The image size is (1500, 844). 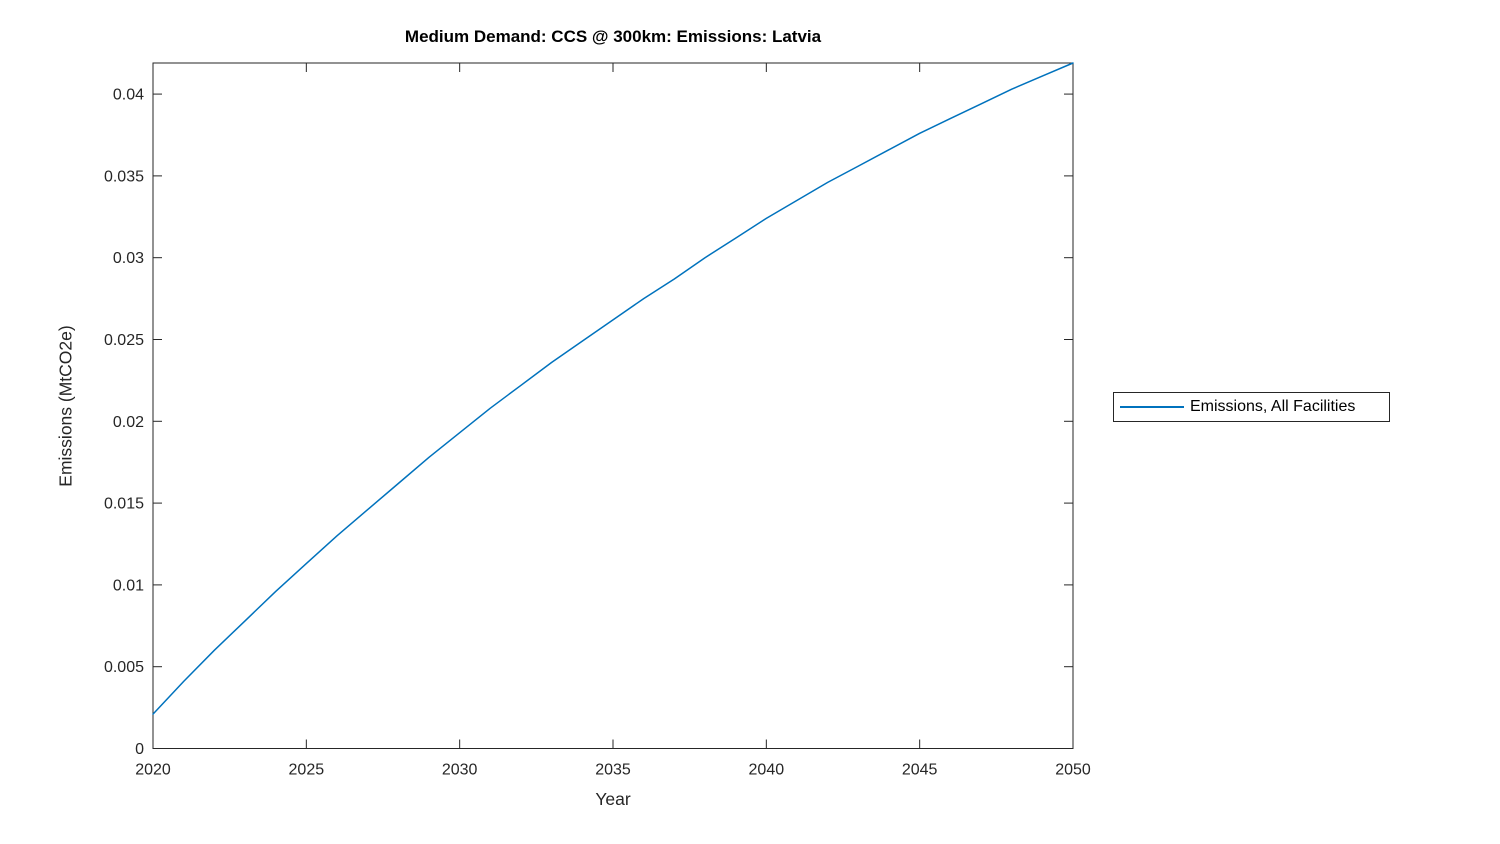 What do you see at coordinates (128, 95) in the screenshot?
I see `y-tick-label: 0.04` at bounding box center [128, 95].